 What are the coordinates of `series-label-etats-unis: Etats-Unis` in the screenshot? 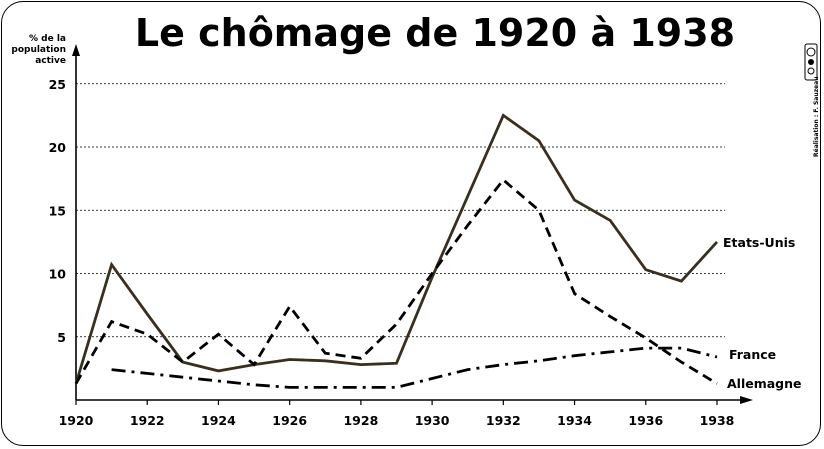 It's located at (759, 242).